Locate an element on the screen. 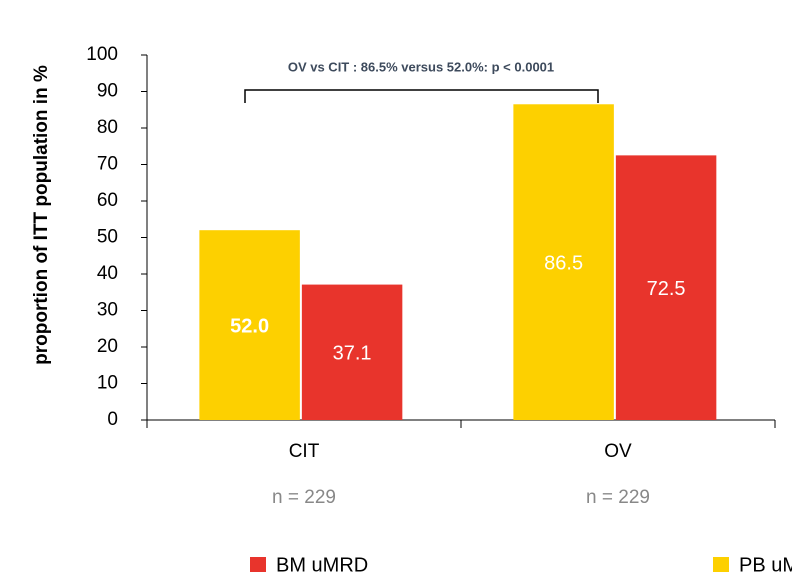  y-tick-label: 40 is located at coordinates (107, 273).